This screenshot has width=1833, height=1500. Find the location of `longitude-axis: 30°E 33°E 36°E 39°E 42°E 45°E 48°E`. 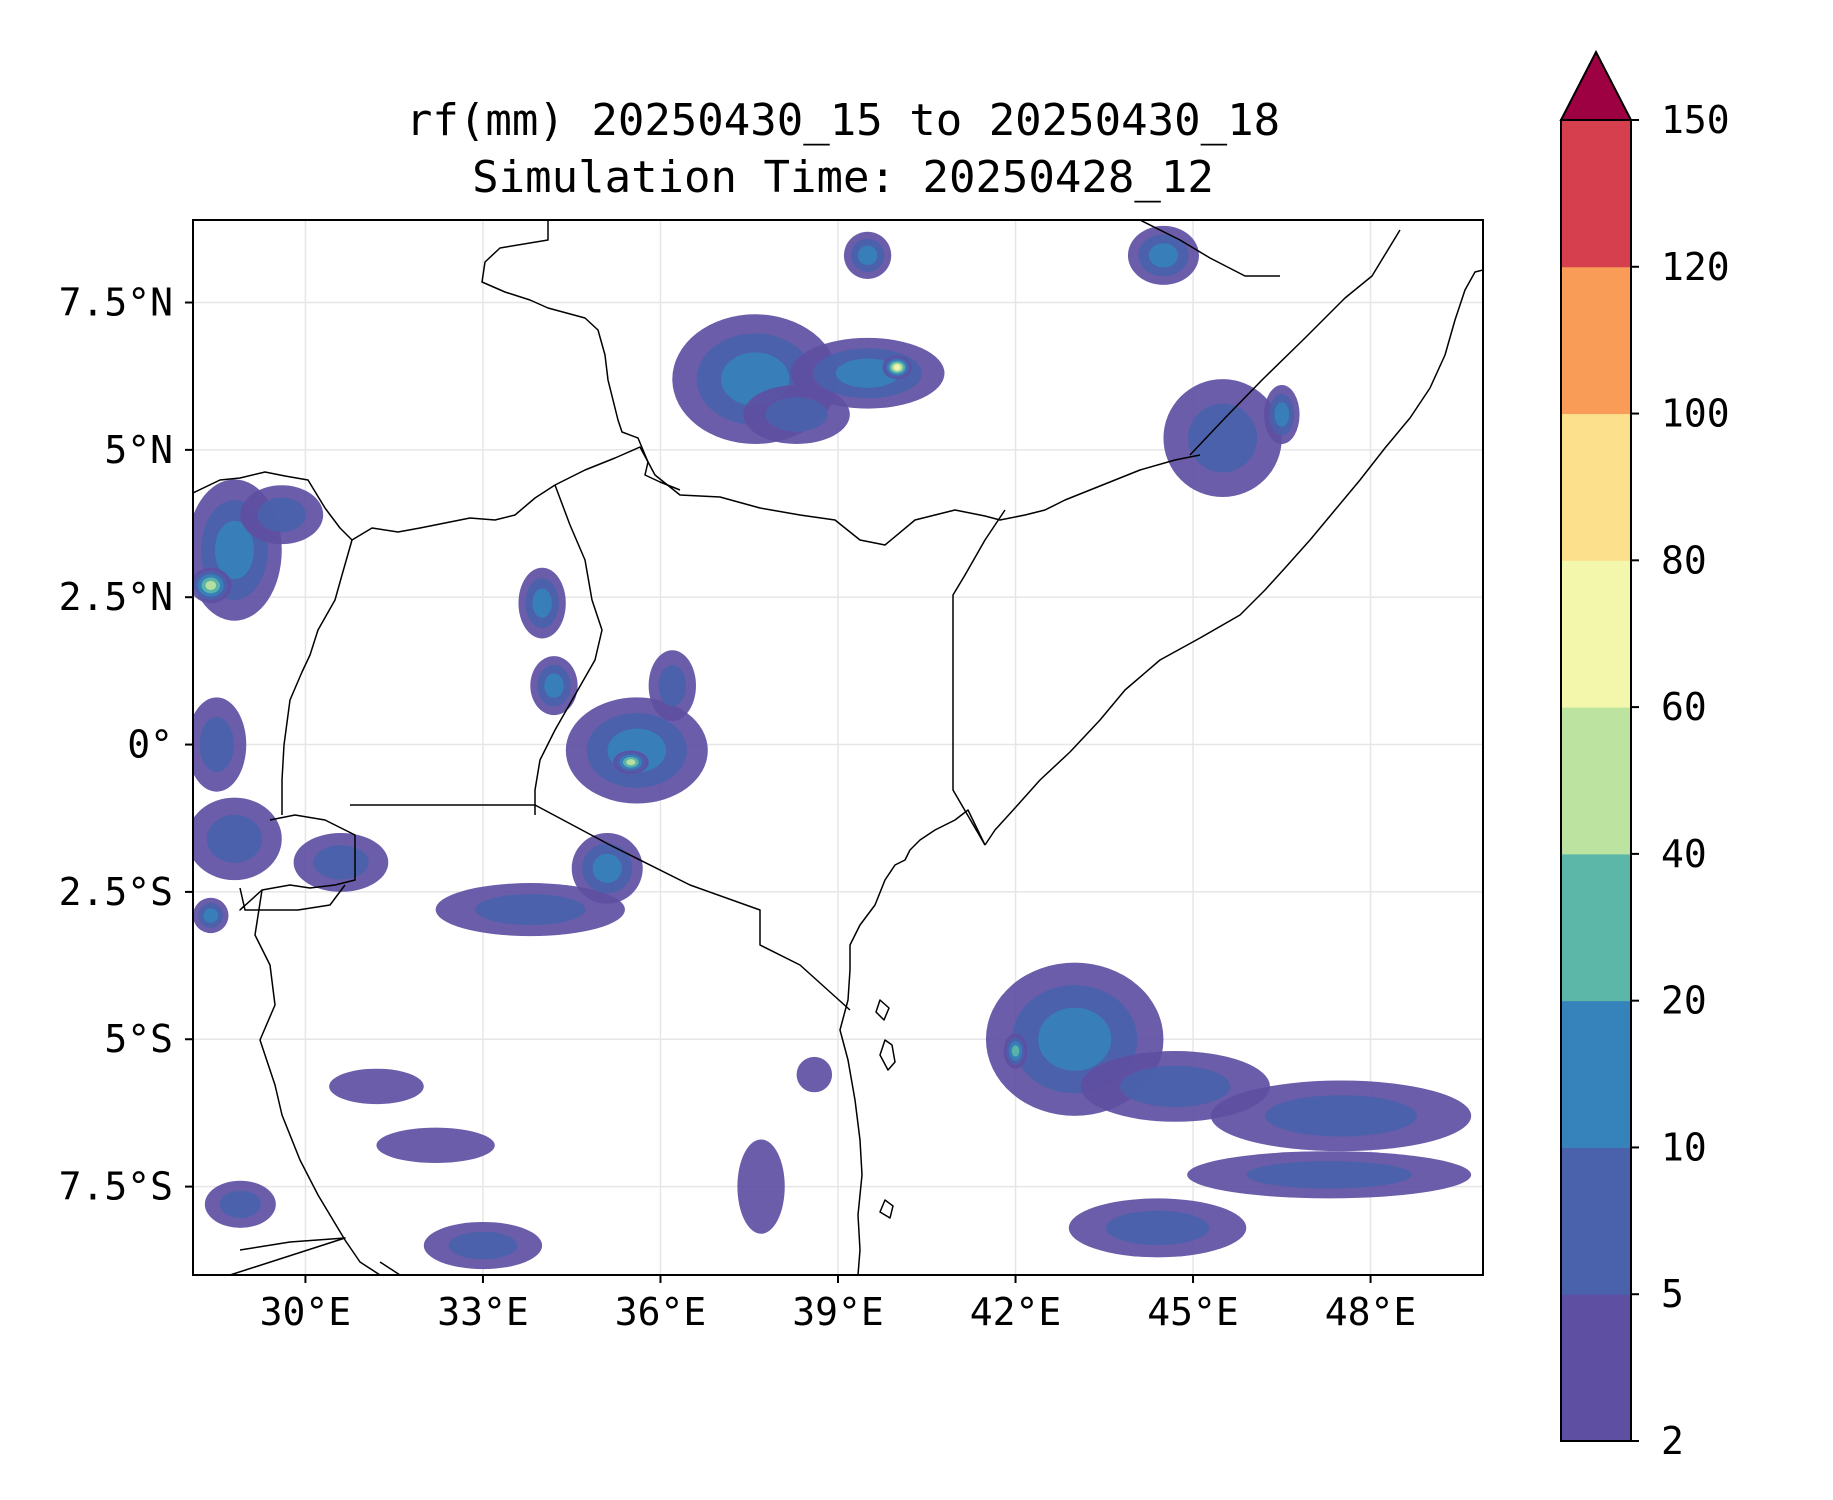

longitude-axis: 30°E 33°E 36°E 39°E 42°E 45°E 48°E is located at coordinates (838, 1304).